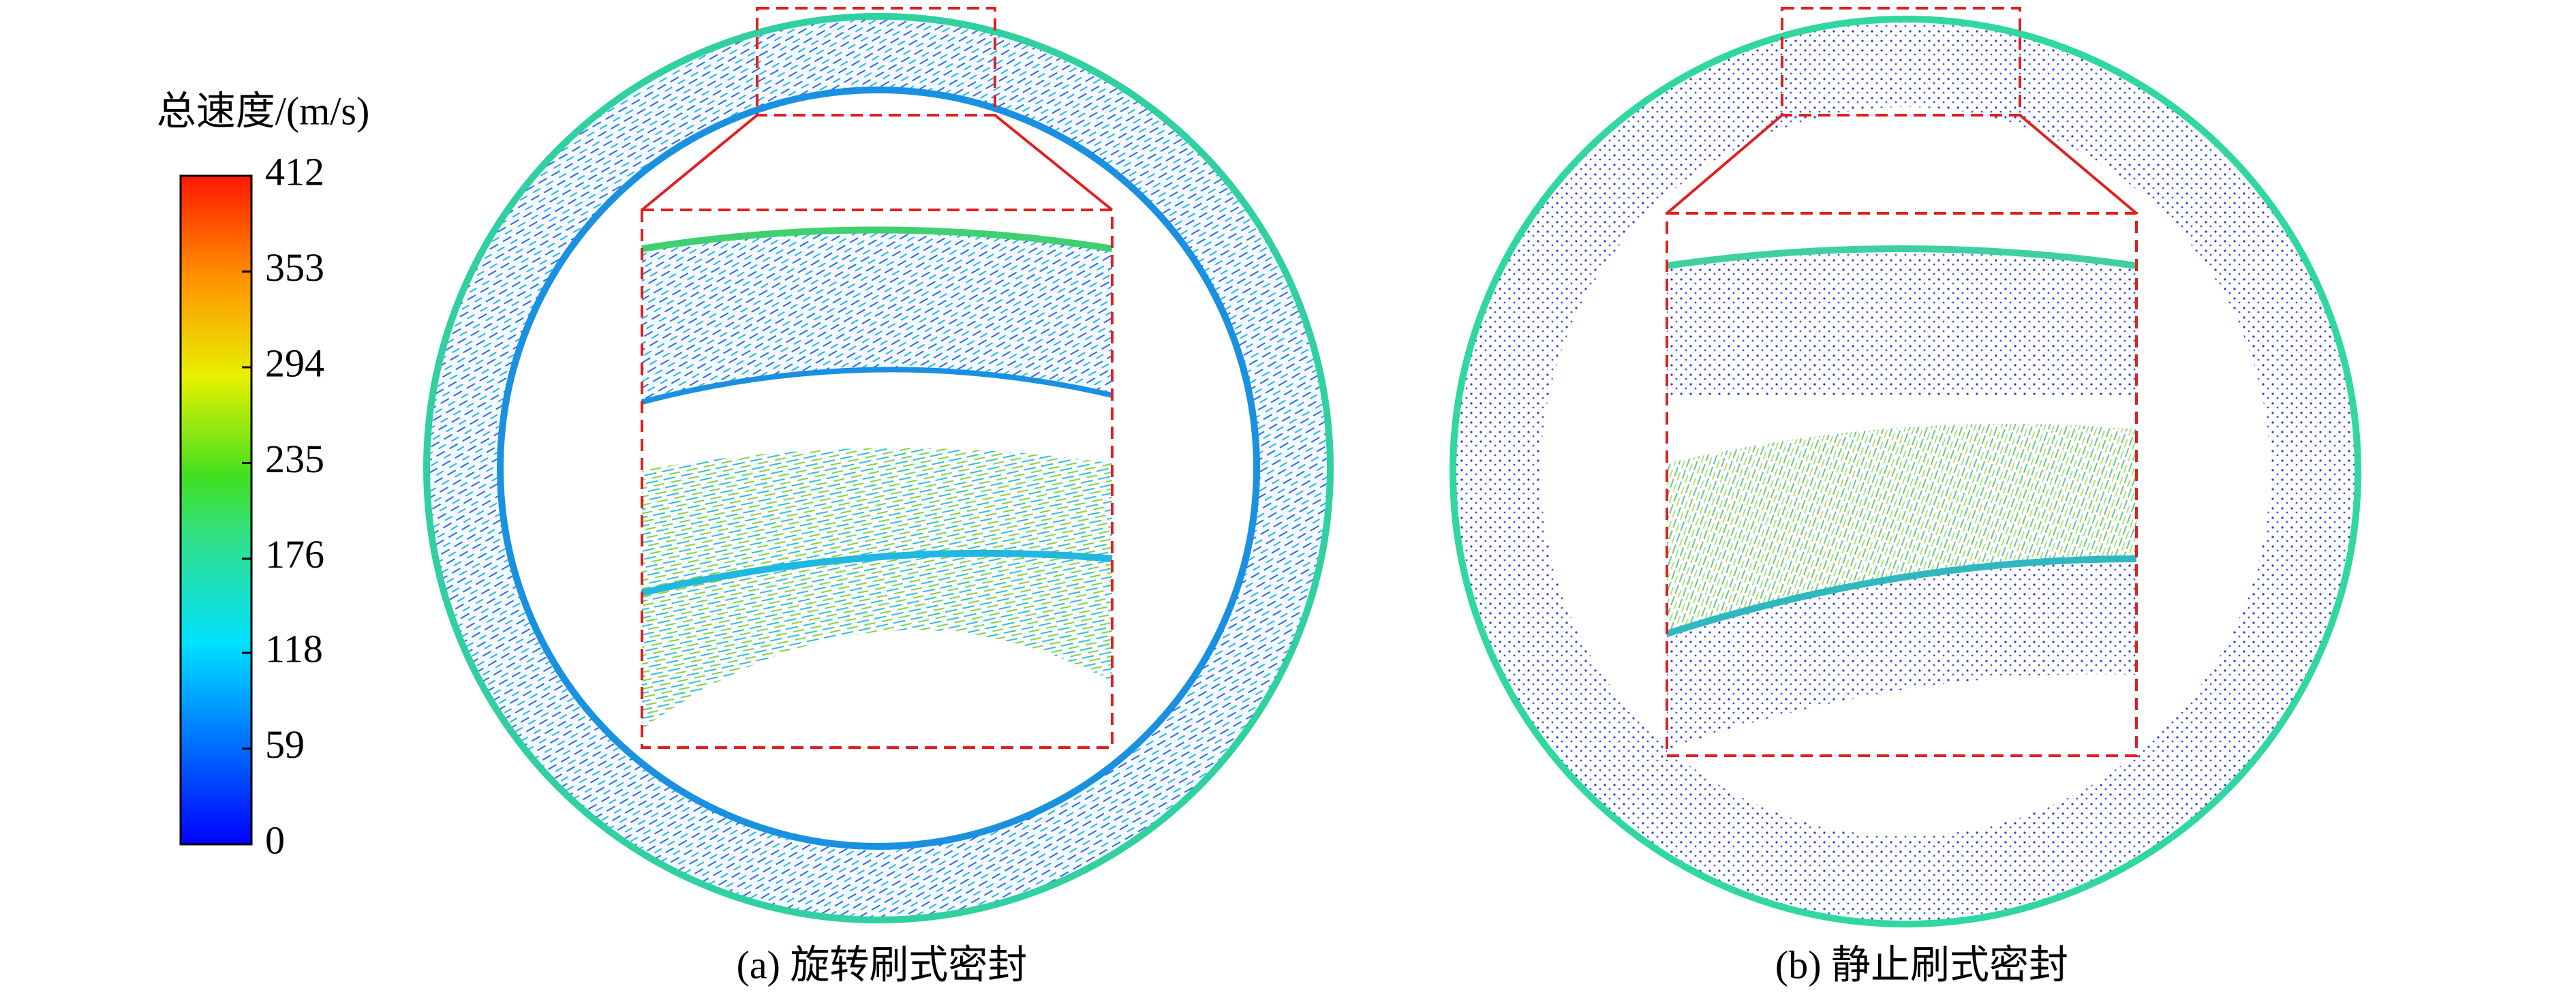 Image resolution: width=2576 pixels, height=999 pixels. What do you see at coordinates (294, 171) in the screenshot?
I see `colorbar-tick-label: 412` at bounding box center [294, 171].